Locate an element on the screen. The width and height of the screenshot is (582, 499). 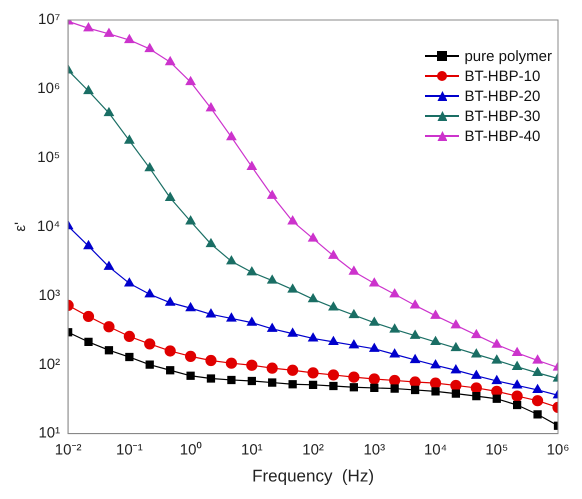
x-tick-label: 10¹ is located at coordinates (251, 450).